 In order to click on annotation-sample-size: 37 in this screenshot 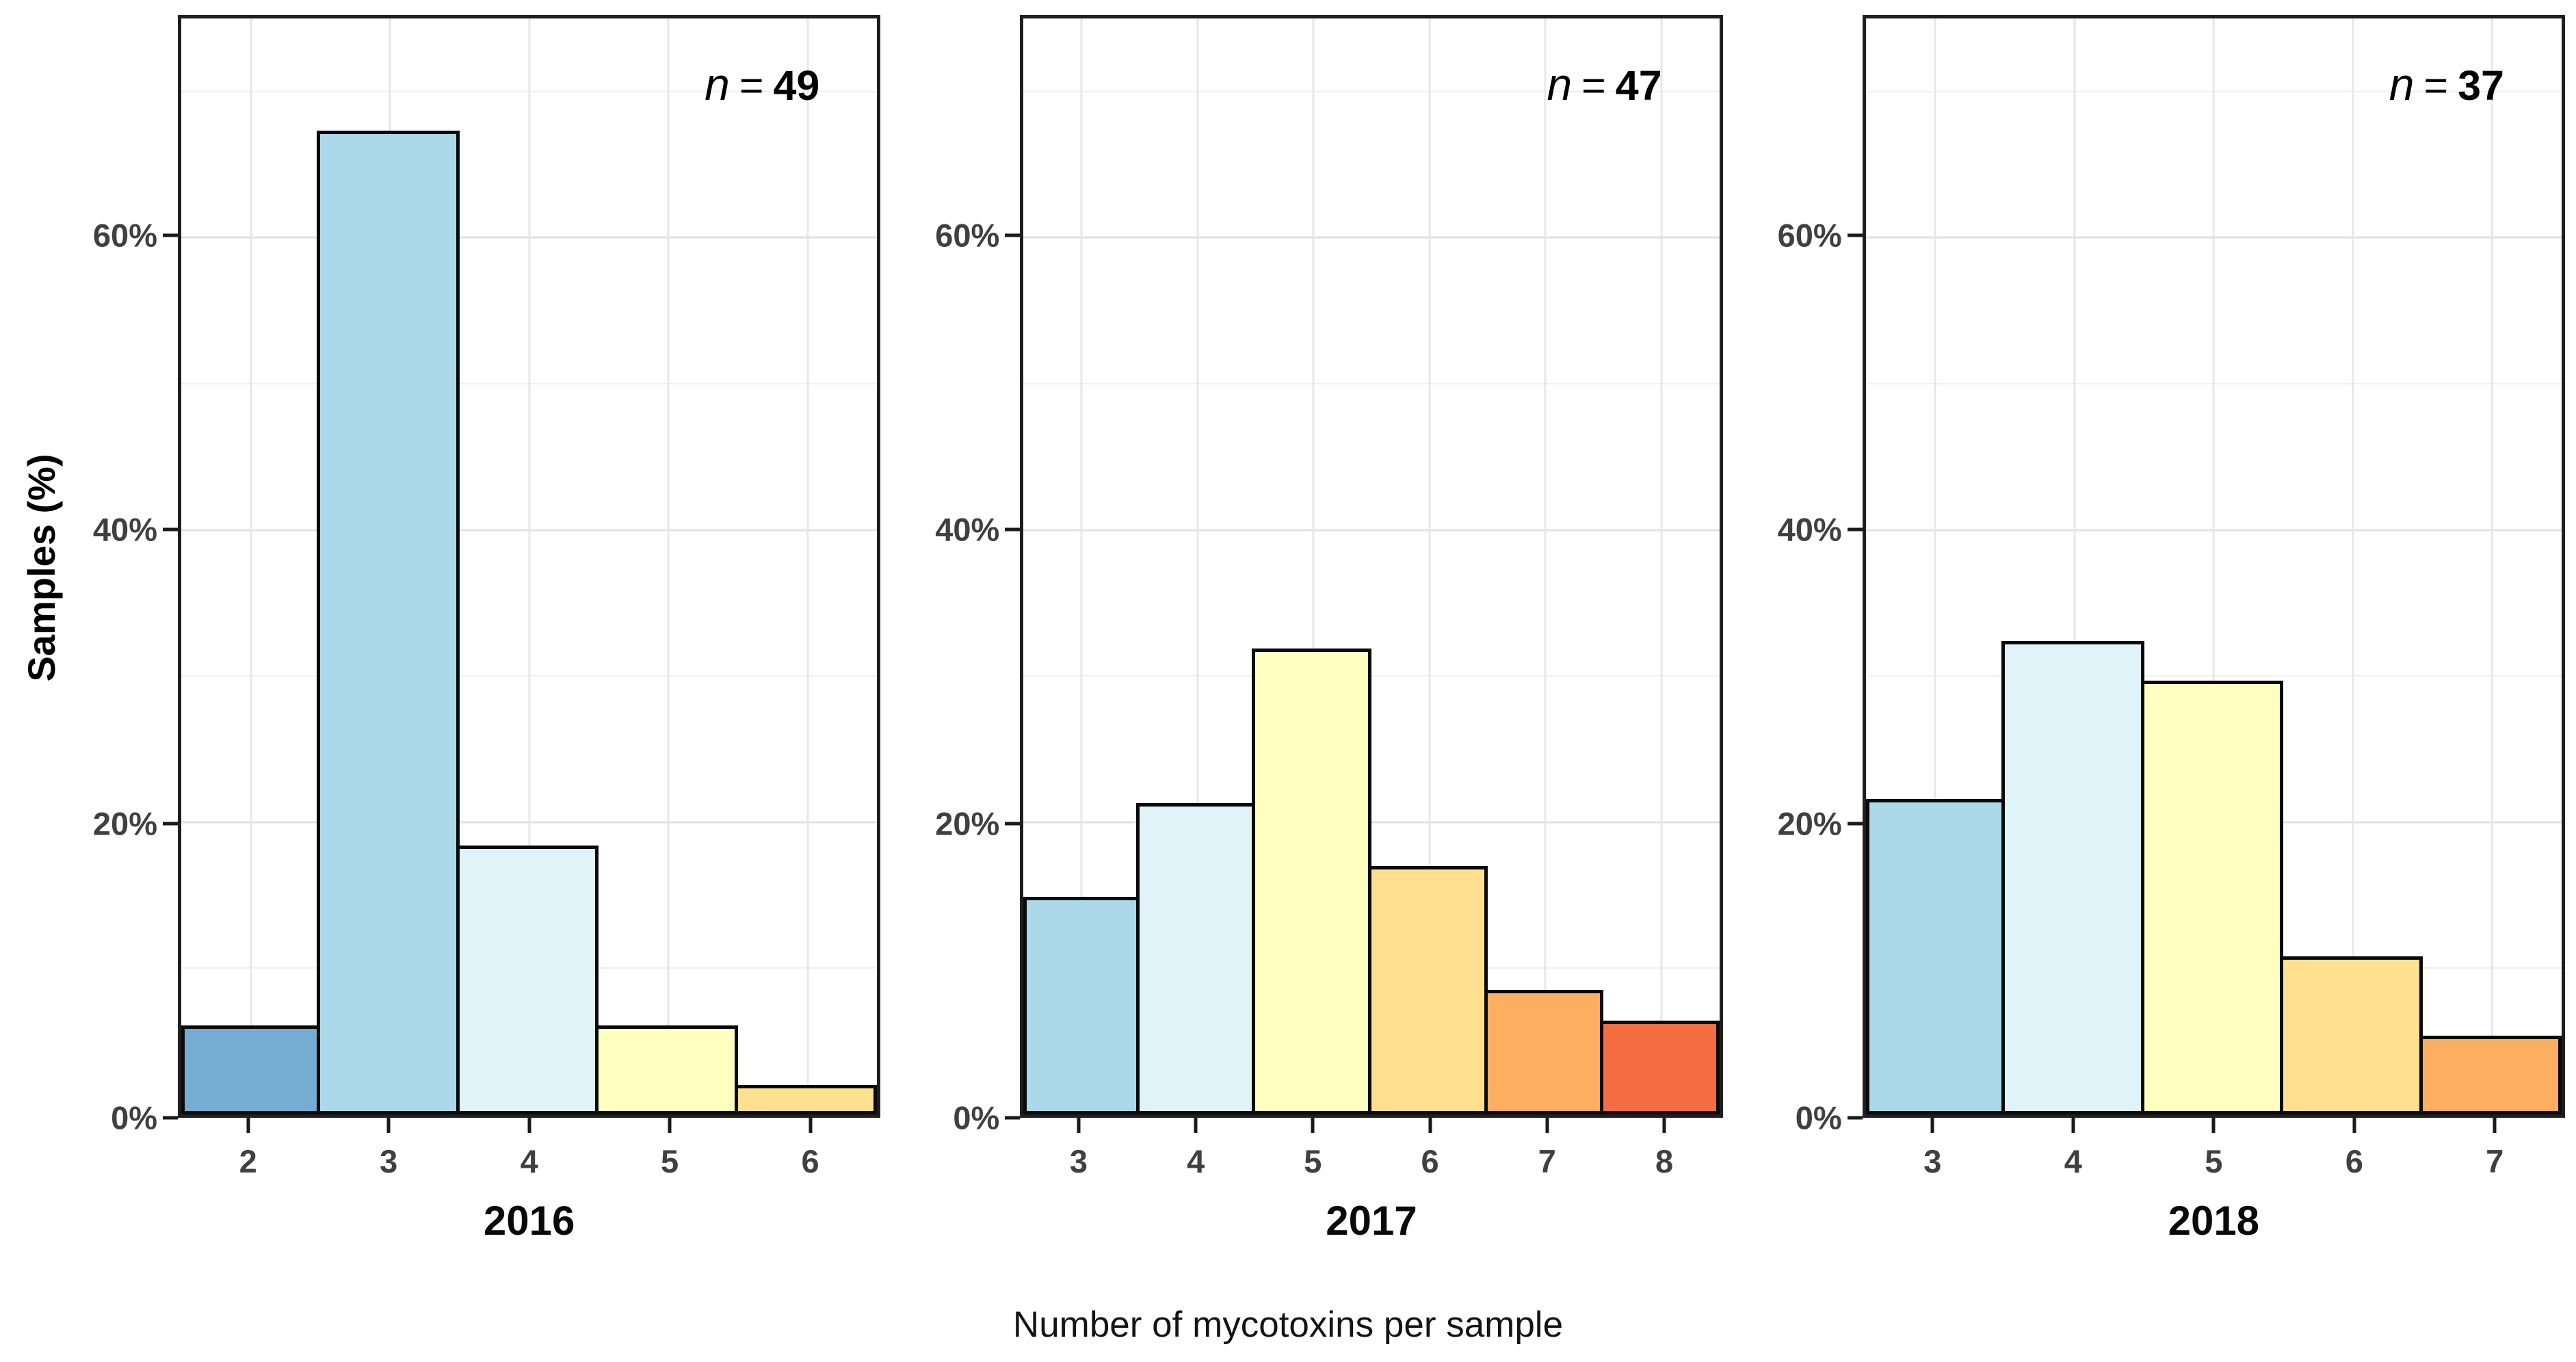, I will do `click(2481, 85)`.